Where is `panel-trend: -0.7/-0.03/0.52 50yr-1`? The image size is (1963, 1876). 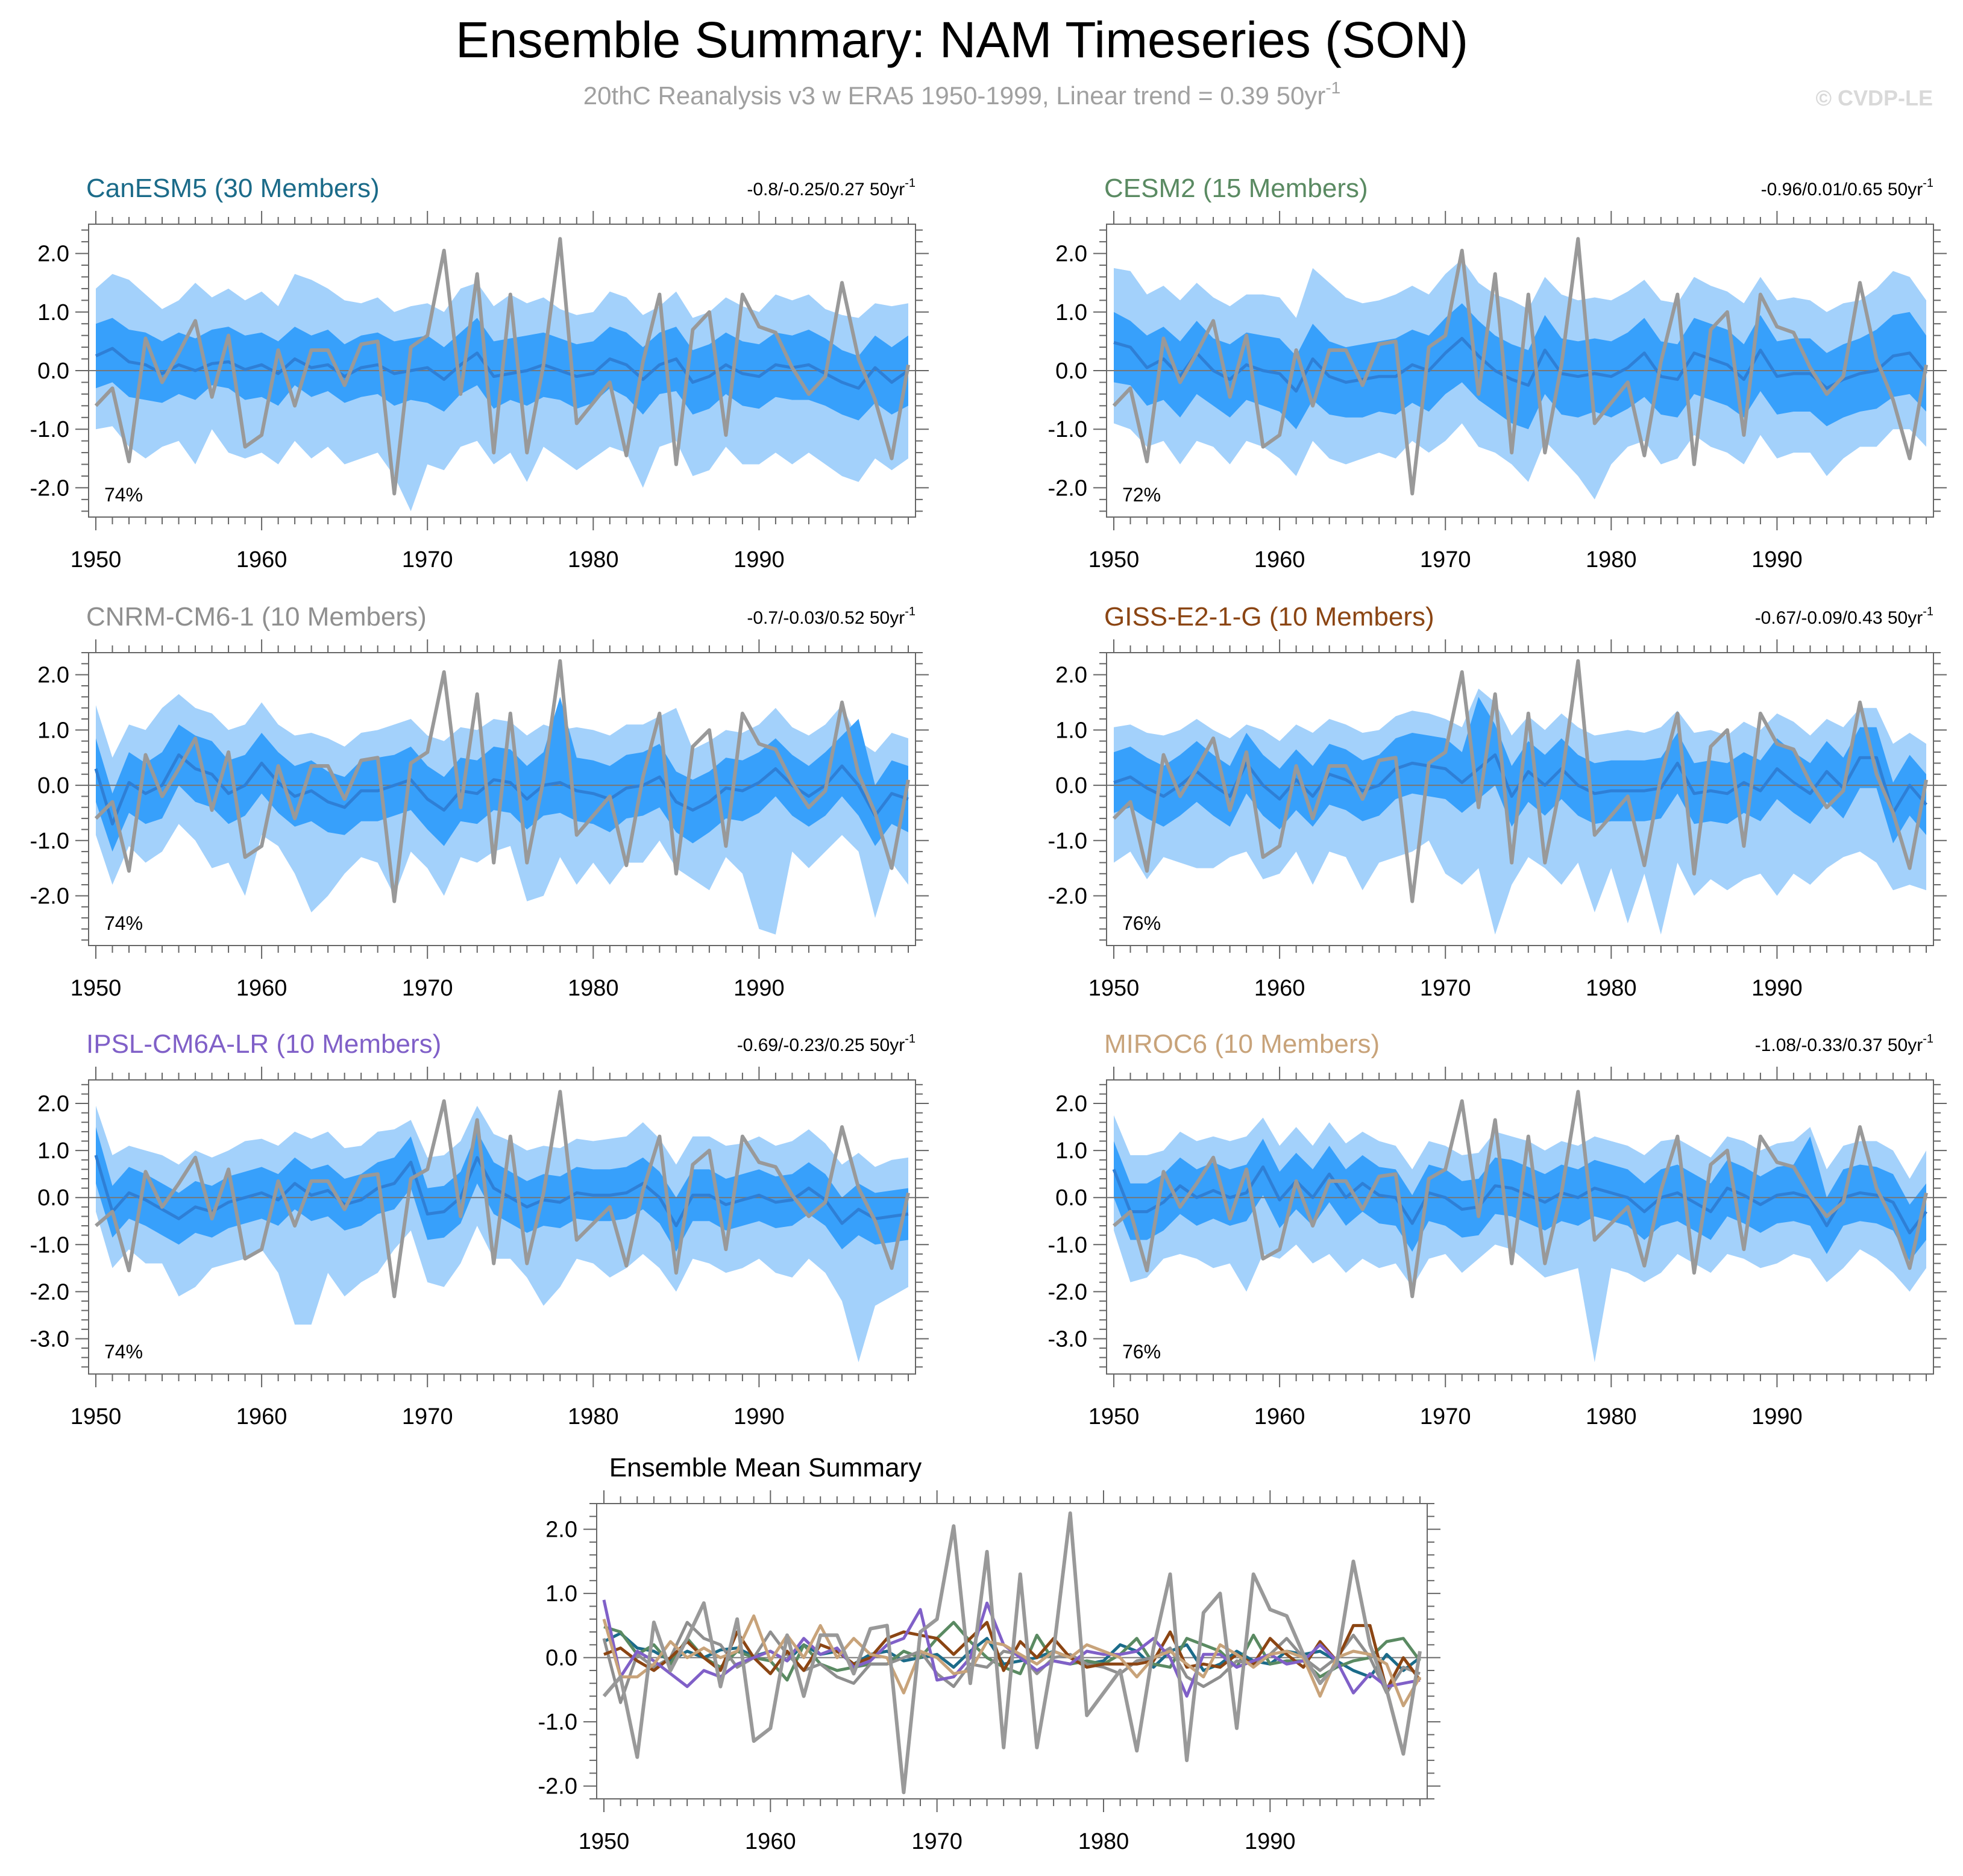 panel-trend: -0.7/-0.03/0.52 50yr-1 is located at coordinates (831, 616).